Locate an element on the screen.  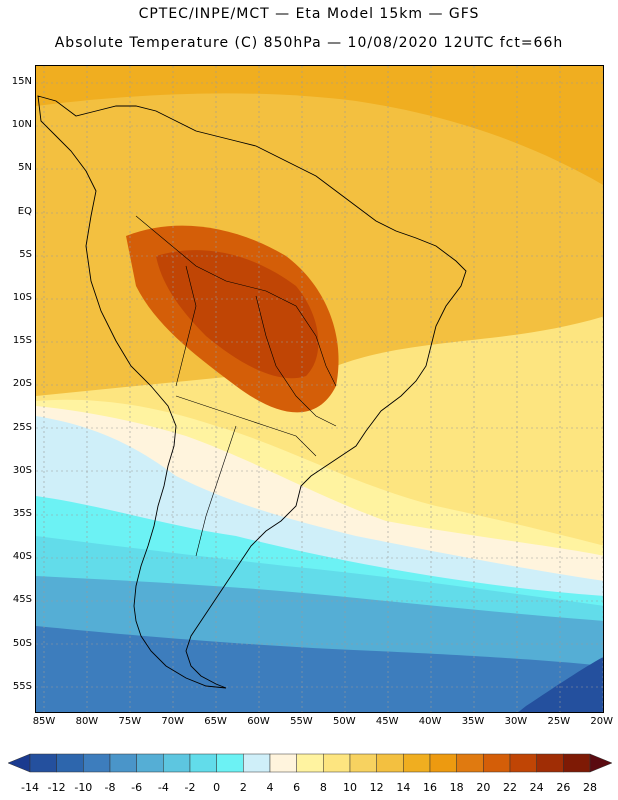
colorbar-tick-label: 24 is located at coordinates (536, 787).